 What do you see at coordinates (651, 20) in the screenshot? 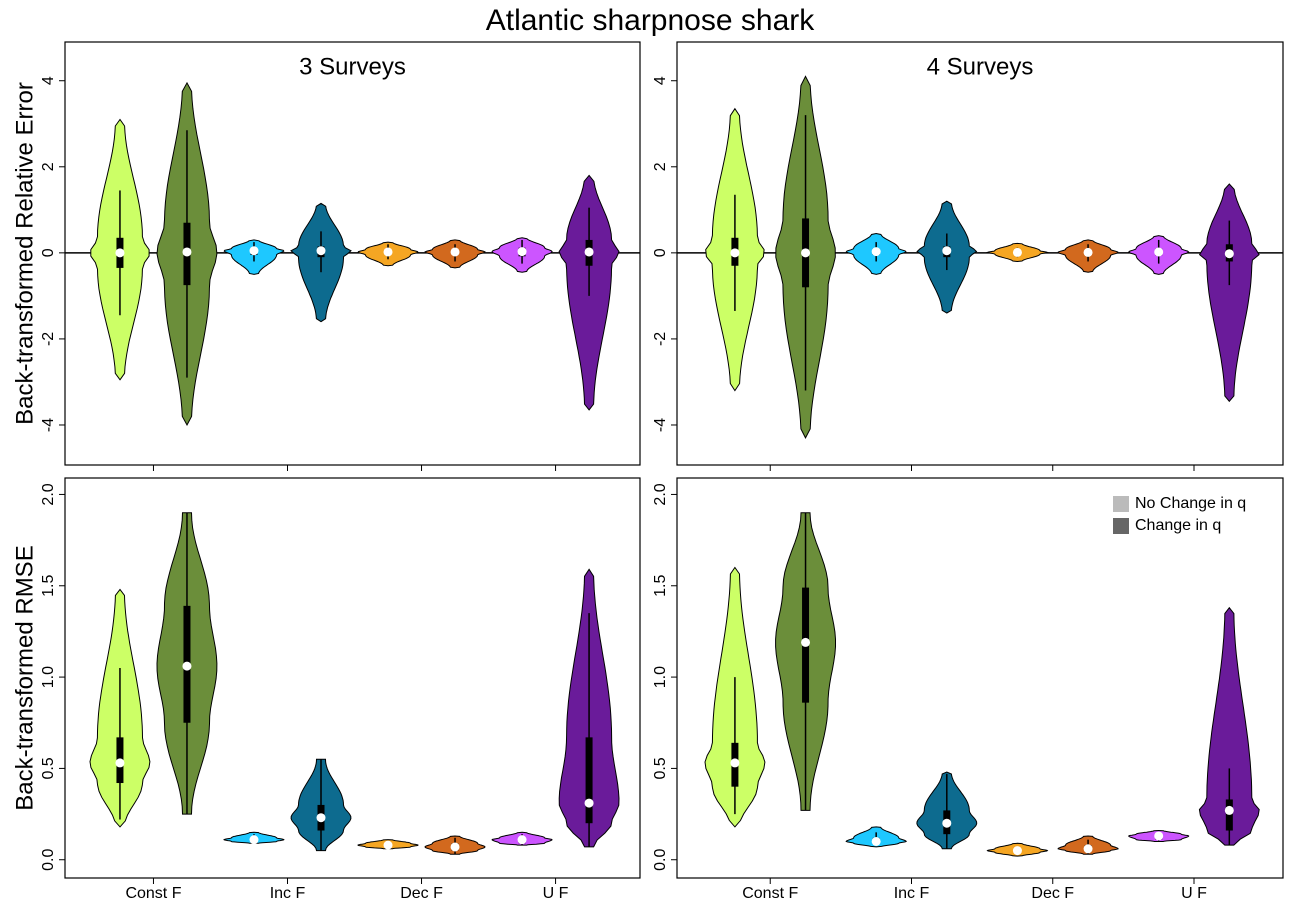
I see `chart-title: Atlantic sharpnose shark` at bounding box center [651, 20].